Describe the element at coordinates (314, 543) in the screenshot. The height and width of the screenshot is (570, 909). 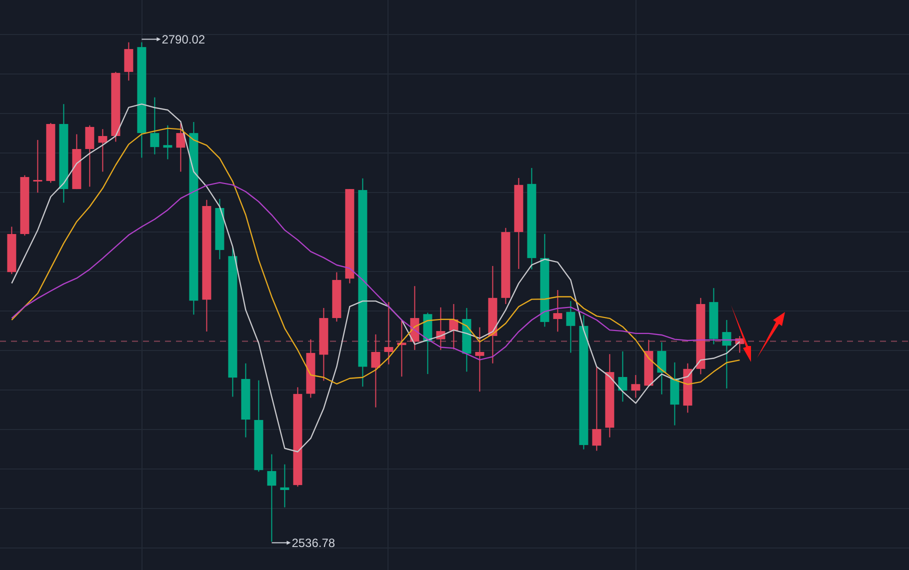
I see `annotation: 2536.78` at that location.